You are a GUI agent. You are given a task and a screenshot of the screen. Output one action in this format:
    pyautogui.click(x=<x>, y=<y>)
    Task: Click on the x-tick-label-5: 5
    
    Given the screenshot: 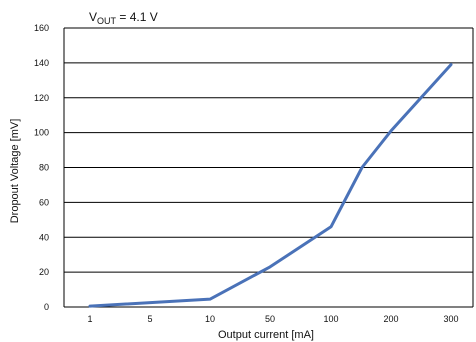 What is the action you would take?
    pyautogui.click(x=149, y=319)
    